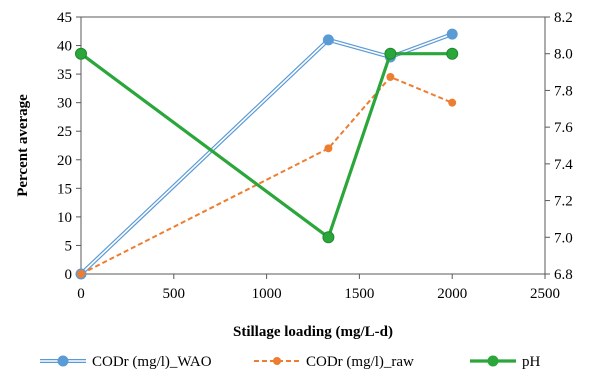 Image resolution: width=599 pixels, height=376 pixels. Describe the element at coordinates (563, 238) in the screenshot. I see `y2-tick-label: 7.0` at that location.